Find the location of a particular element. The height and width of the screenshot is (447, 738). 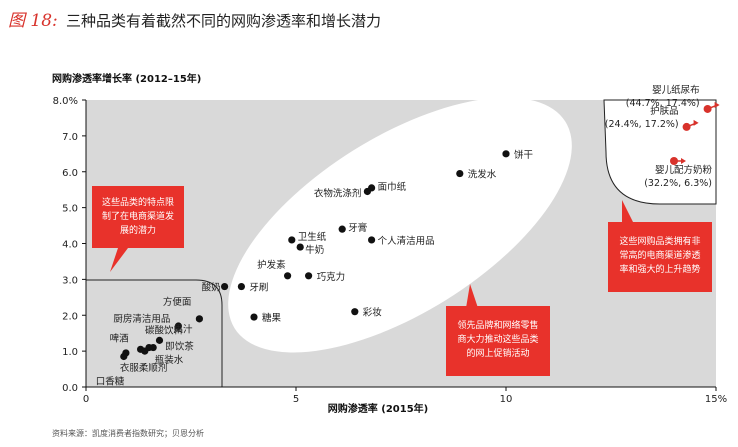

outlier-value-label: (32.2%, 6.3%) is located at coordinates (678, 183).